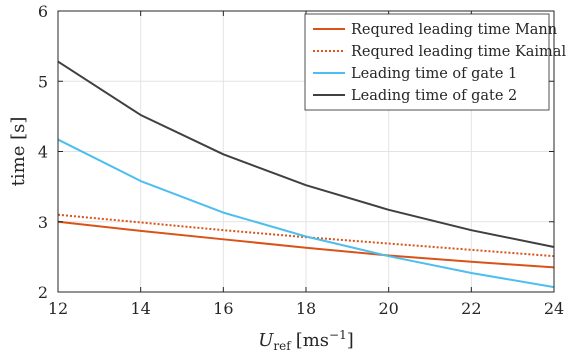  Describe the element at coordinates (43, 81) in the screenshot. I see `y-tick-label: 5` at that location.